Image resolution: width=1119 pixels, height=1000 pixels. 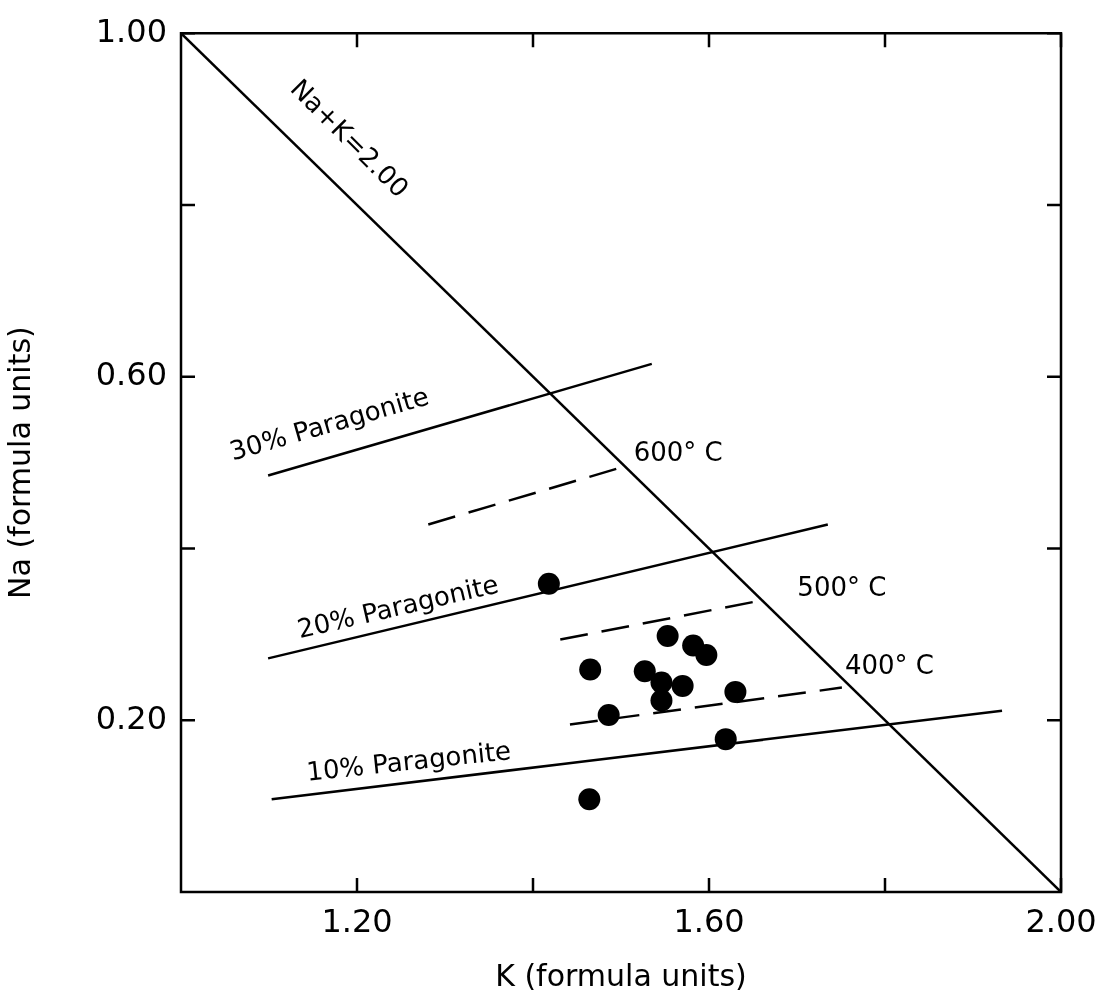 I want to click on annotation: 500° C, so click(x=842, y=586).